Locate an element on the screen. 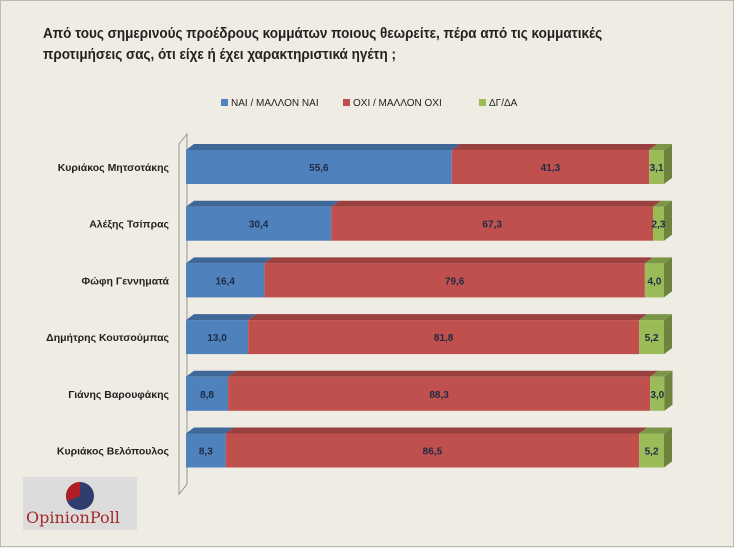  data-label: 41,3 is located at coordinates (551, 168).